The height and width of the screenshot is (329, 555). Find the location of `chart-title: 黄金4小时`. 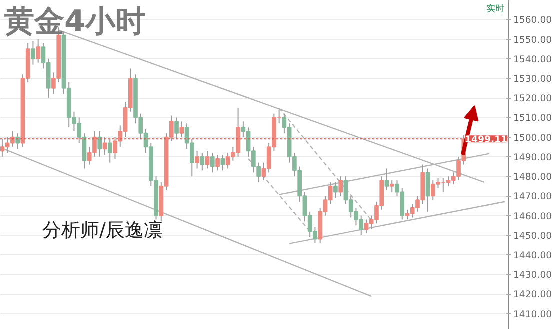

chart-title: 黄金4小时 is located at coordinates (75, 22).